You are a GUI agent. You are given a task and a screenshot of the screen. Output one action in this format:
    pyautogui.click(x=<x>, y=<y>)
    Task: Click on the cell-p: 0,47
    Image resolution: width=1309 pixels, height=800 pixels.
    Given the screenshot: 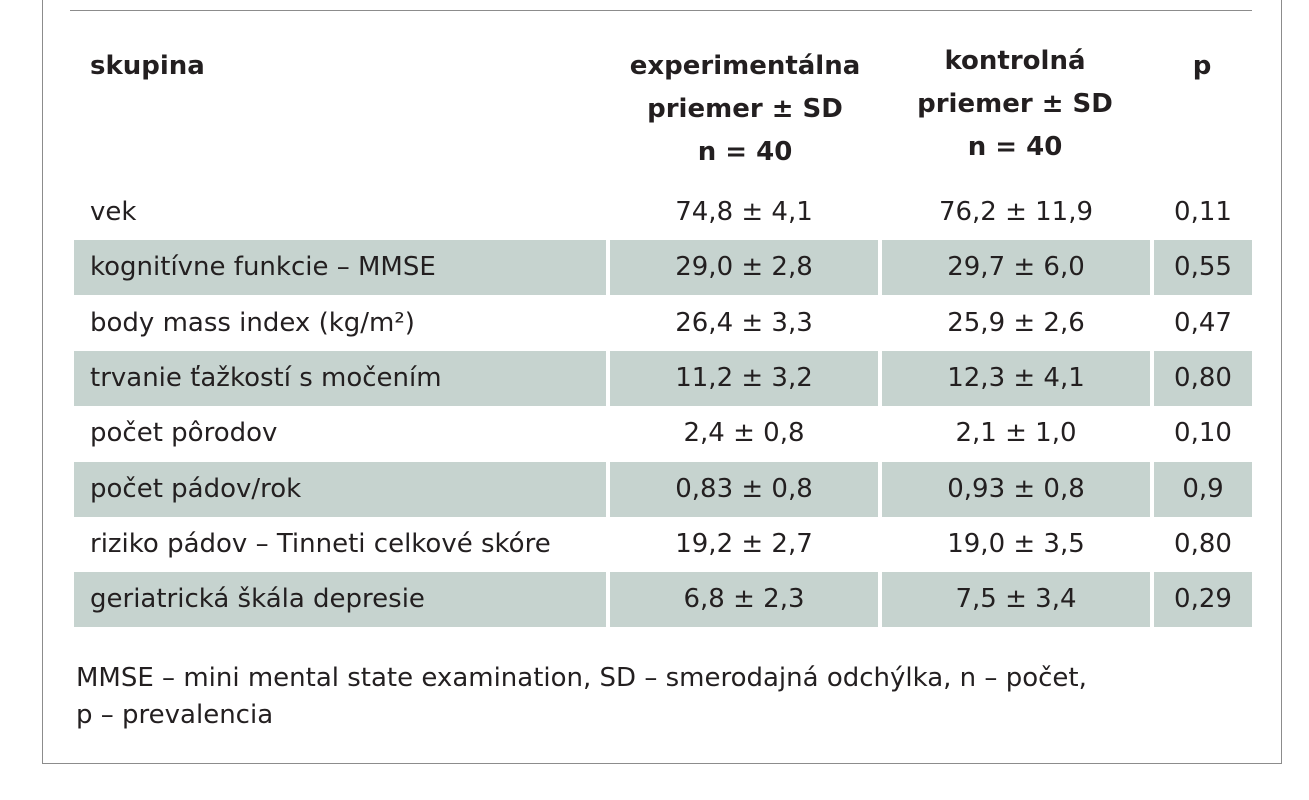 What is the action you would take?
    pyautogui.click(x=1203, y=322)
    